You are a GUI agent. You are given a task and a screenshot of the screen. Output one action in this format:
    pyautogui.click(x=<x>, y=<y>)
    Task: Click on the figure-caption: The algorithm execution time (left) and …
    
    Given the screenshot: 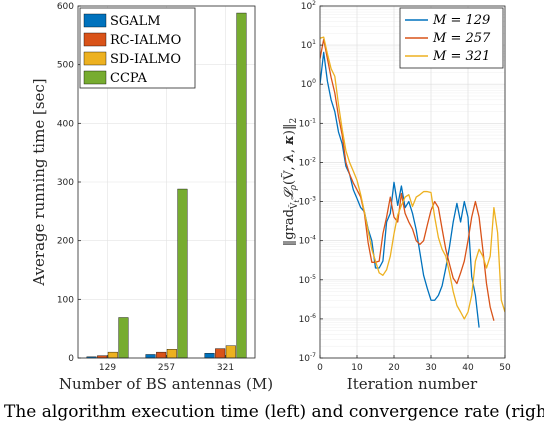 What is the action you would take?
    pyautogui.click(x=274, y=412)
    